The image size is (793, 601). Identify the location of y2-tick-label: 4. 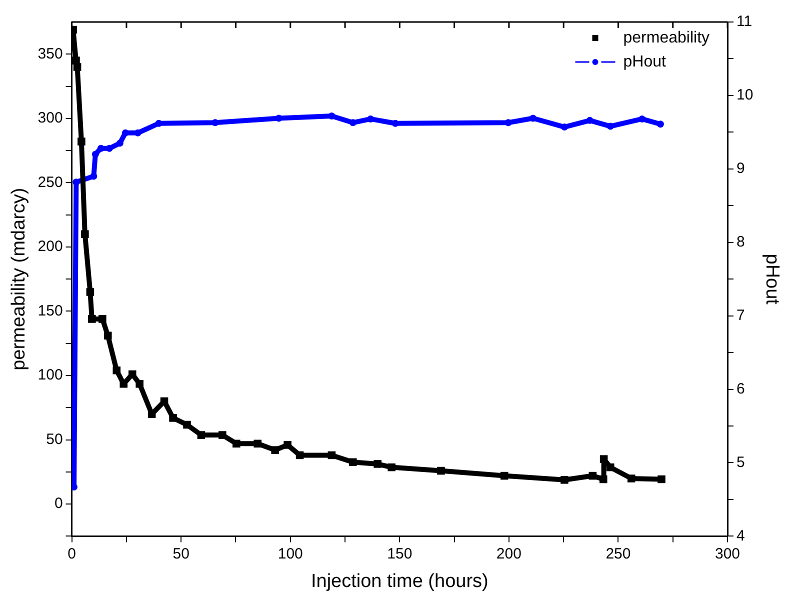
(740, 535).